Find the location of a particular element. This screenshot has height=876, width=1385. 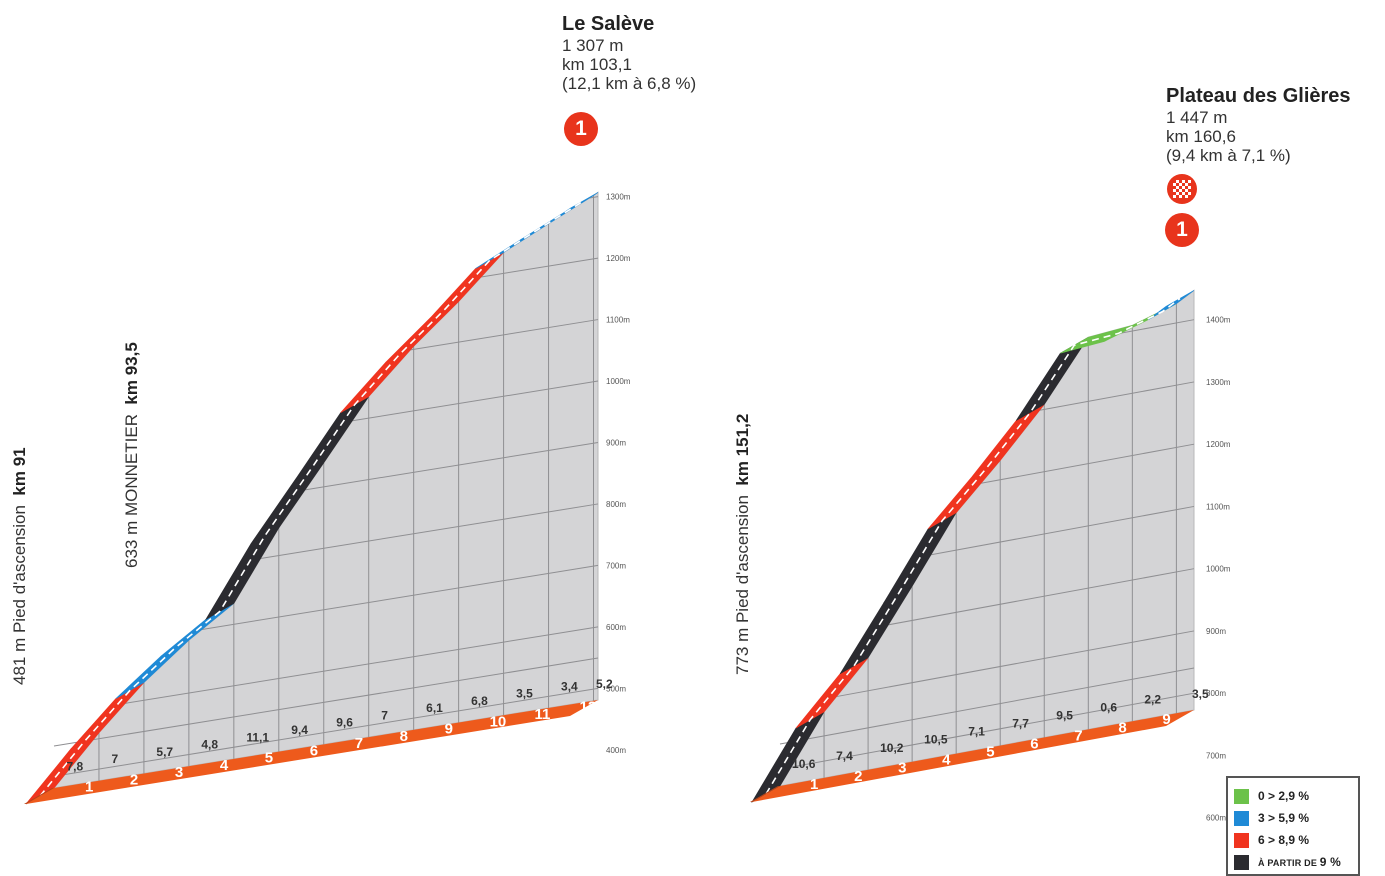

legend-label: 6 > 8,9 % is located at coordinates (1284, 840).